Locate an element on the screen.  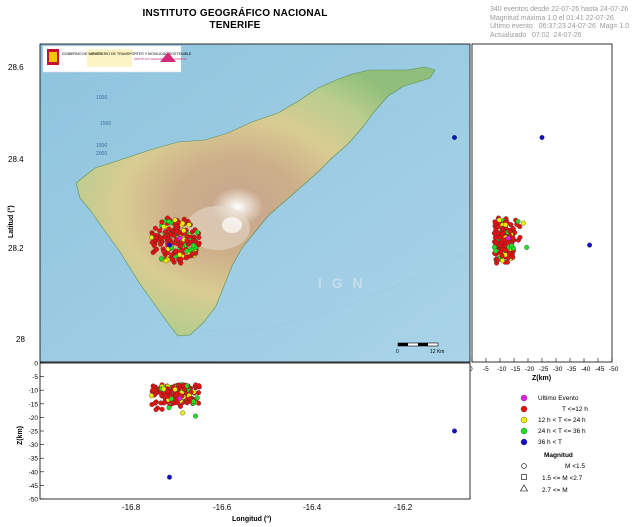
ign-logo-icon is located at coordinates (168, 57).